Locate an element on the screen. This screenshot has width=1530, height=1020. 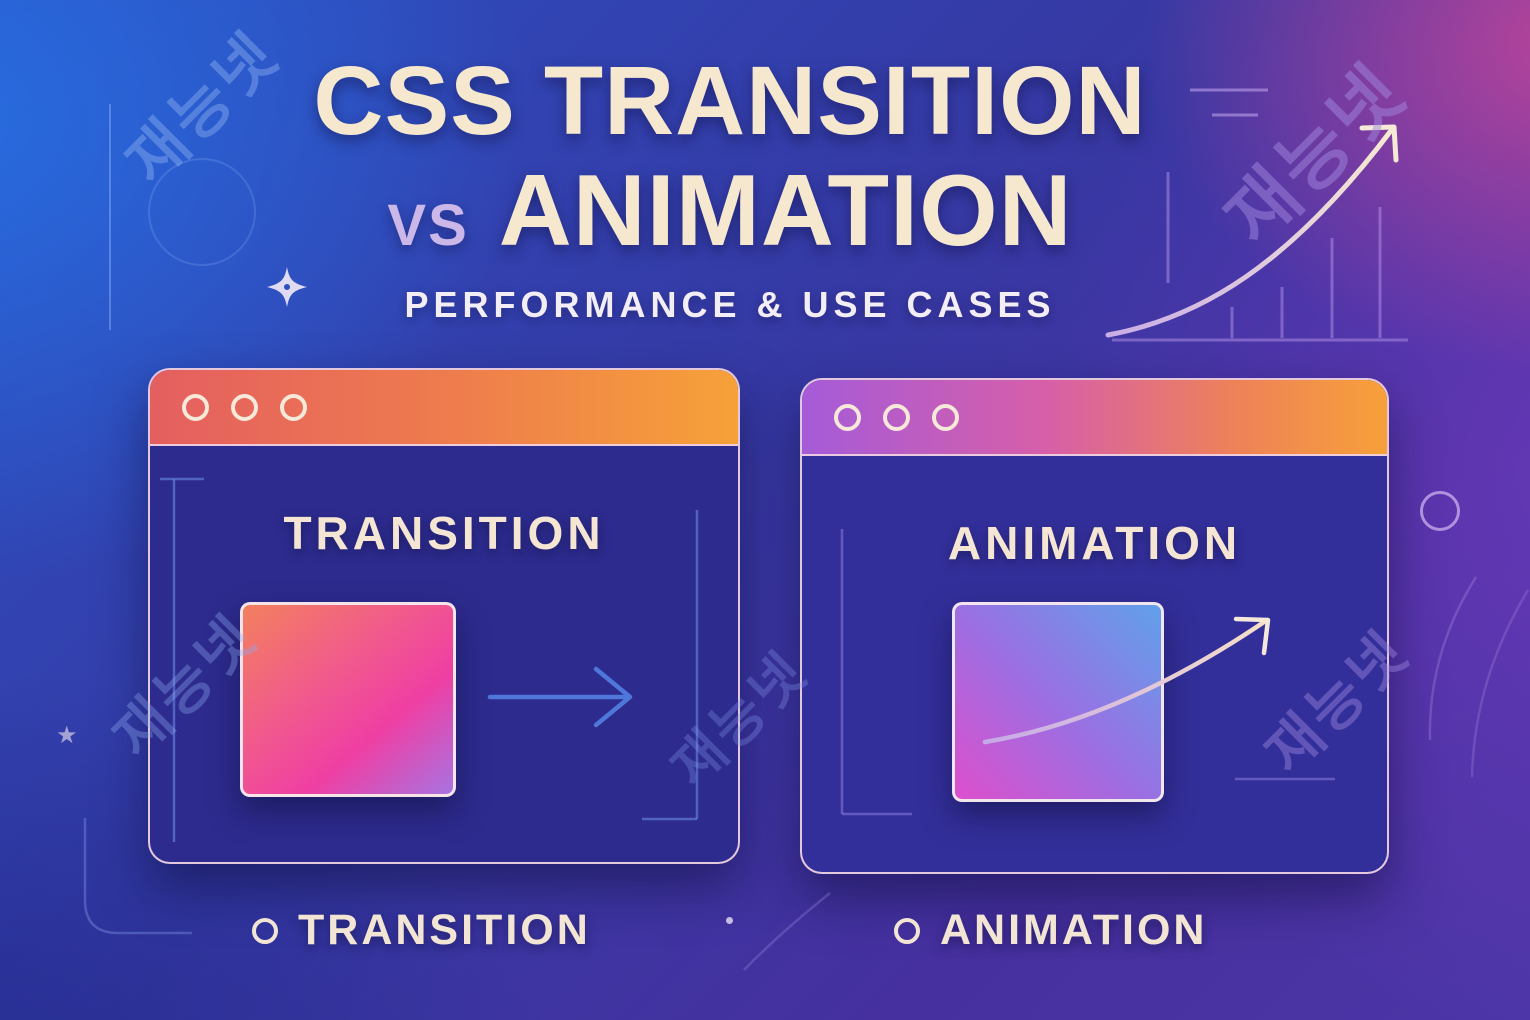
arc-lines-decoration is located at coordinates (1479, 677).